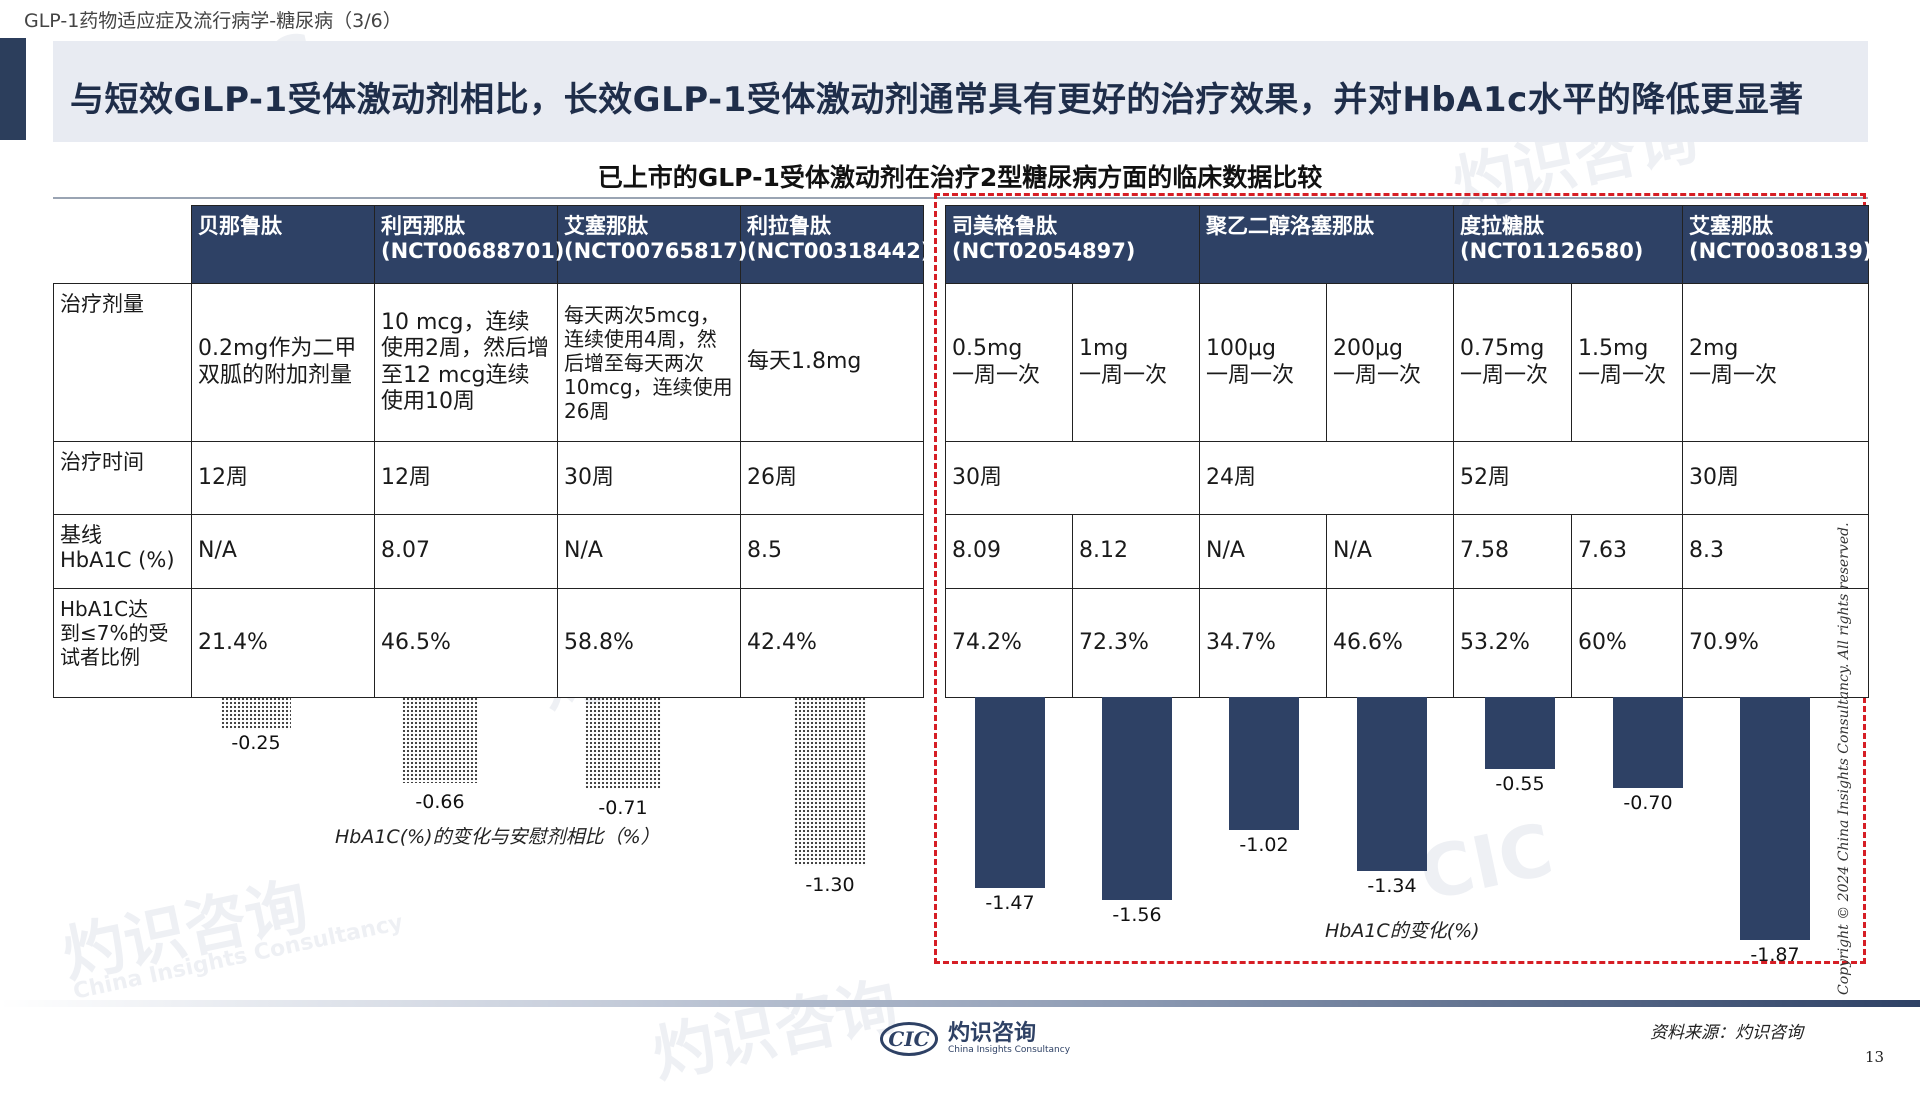 This screenshot has width=1920, height=1095. Describe the element at coordinates (1627, 362) in the screenshot. I see `table-cell: 1.5mg 一周一次` at that location.